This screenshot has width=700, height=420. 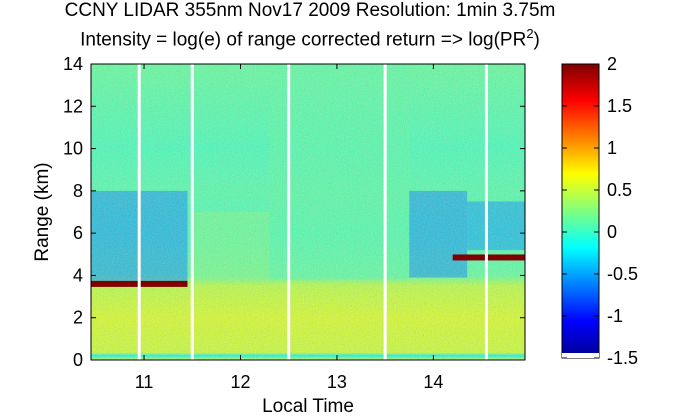 I want to click on y-tick-label: 12, so click(x=73, y=106).